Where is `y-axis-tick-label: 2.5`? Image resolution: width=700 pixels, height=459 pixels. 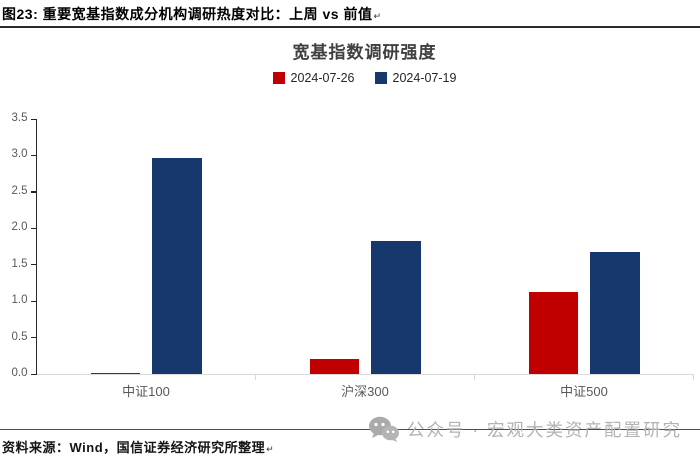
y-axis-tick-label: 2.5 is located at coordinates (19, 190).